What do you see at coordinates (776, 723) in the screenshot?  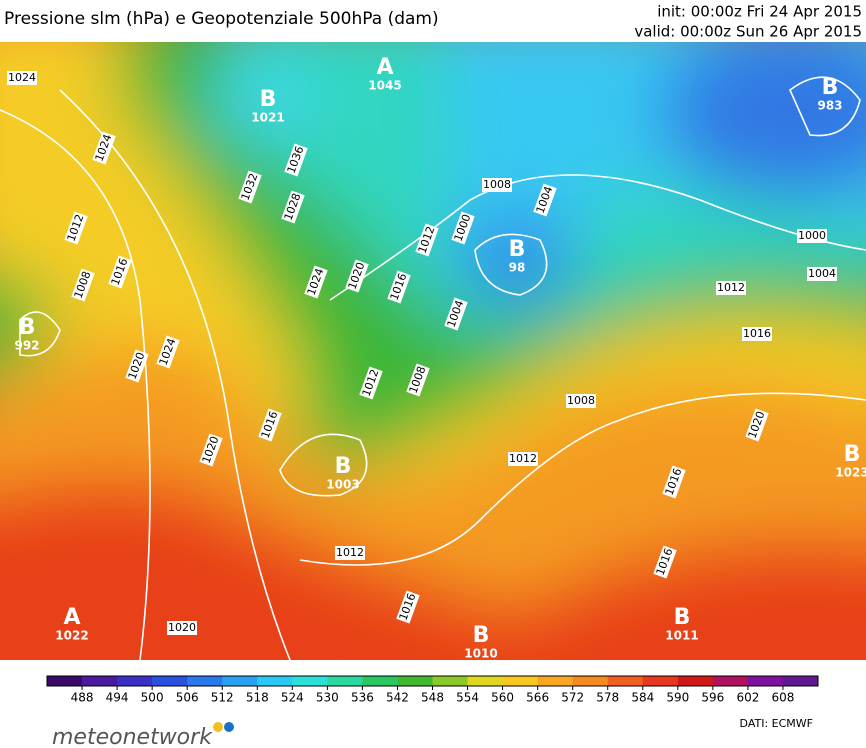 I see `data-source: DATI: ECMWF` at bounding box center [776, 723].